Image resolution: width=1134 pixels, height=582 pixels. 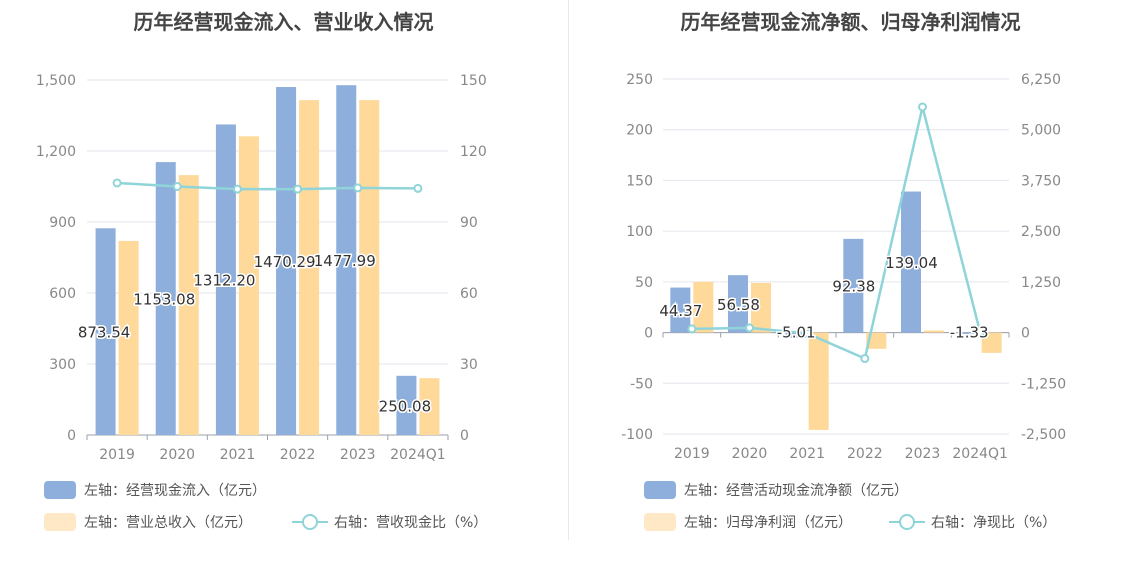 I want to click on legend-item-net-cash-ratio: 右轴：净现比（%）, so click(x=972, y=522).